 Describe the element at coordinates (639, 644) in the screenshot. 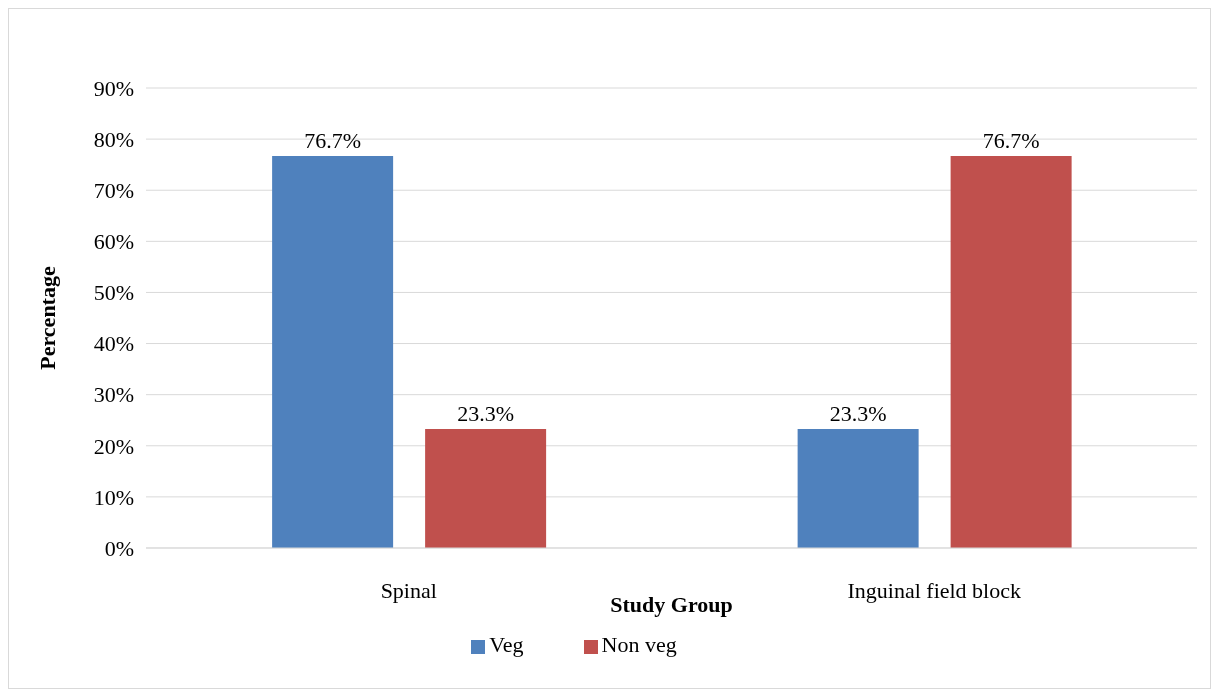

I see `legend-label: Non veg` at that location.